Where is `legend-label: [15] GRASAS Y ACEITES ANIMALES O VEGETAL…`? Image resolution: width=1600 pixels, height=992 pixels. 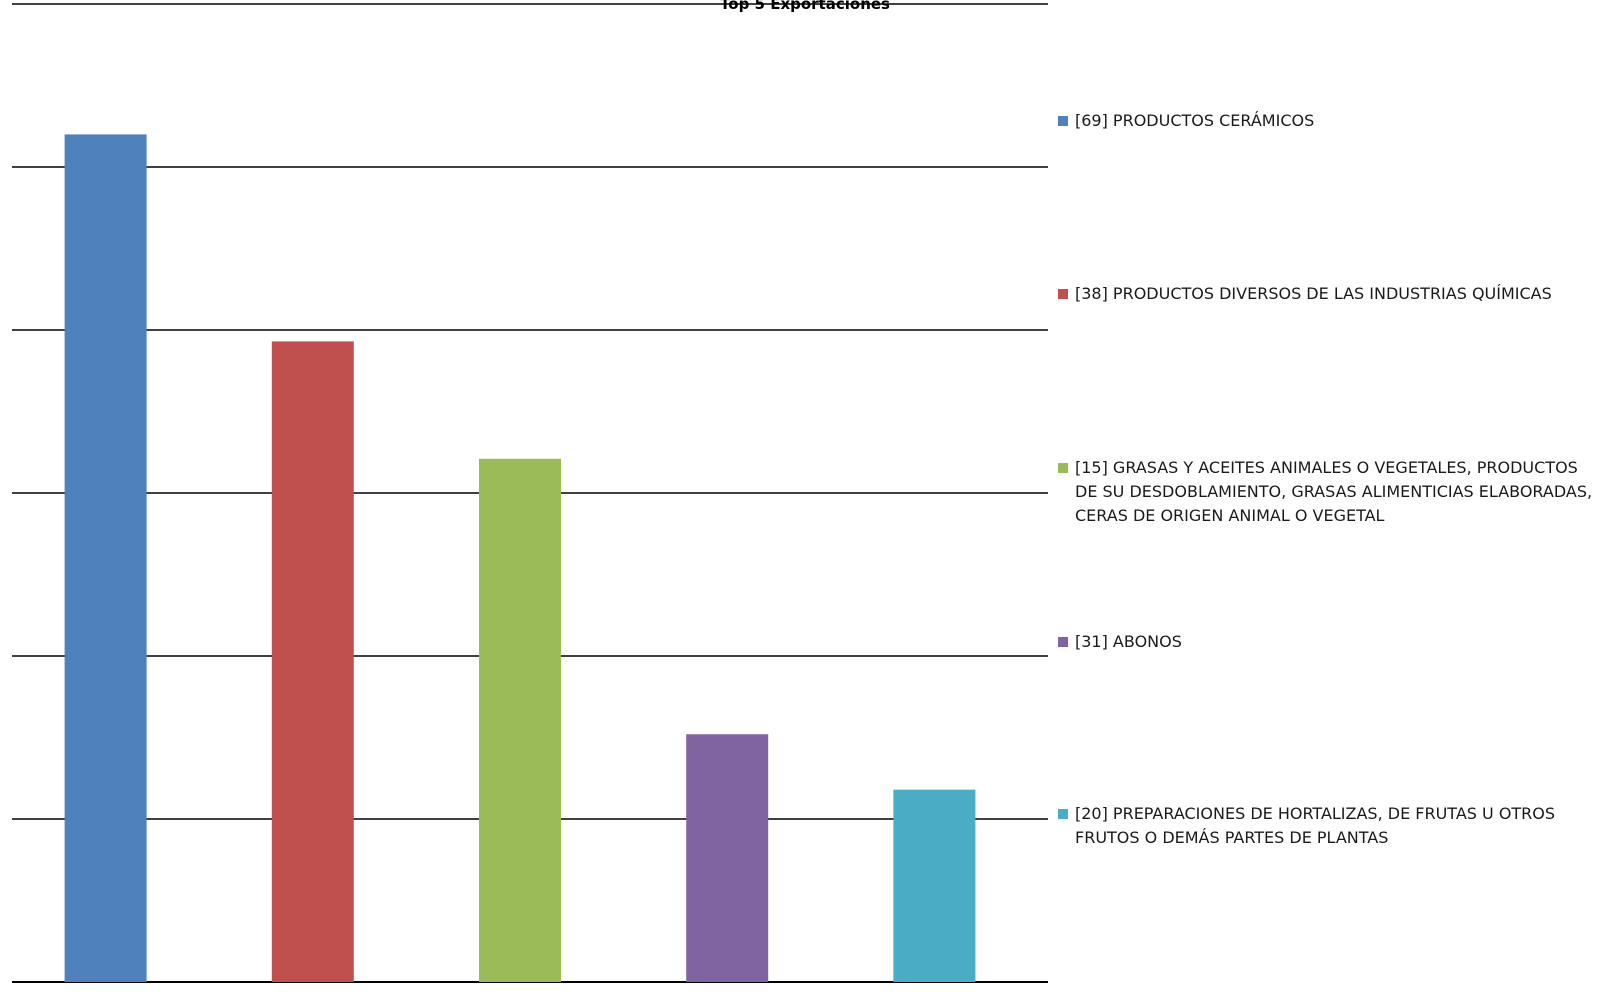 legend-label: [15] GRASAS Y ACEITES ANIMALES O VEGETAL… is located at coordinates (1334, 491).